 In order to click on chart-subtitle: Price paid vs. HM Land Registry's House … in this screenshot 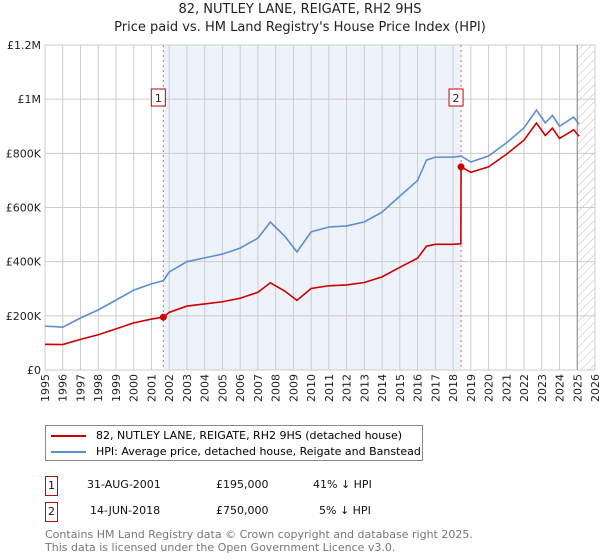, I will do `click(300, 27)`.